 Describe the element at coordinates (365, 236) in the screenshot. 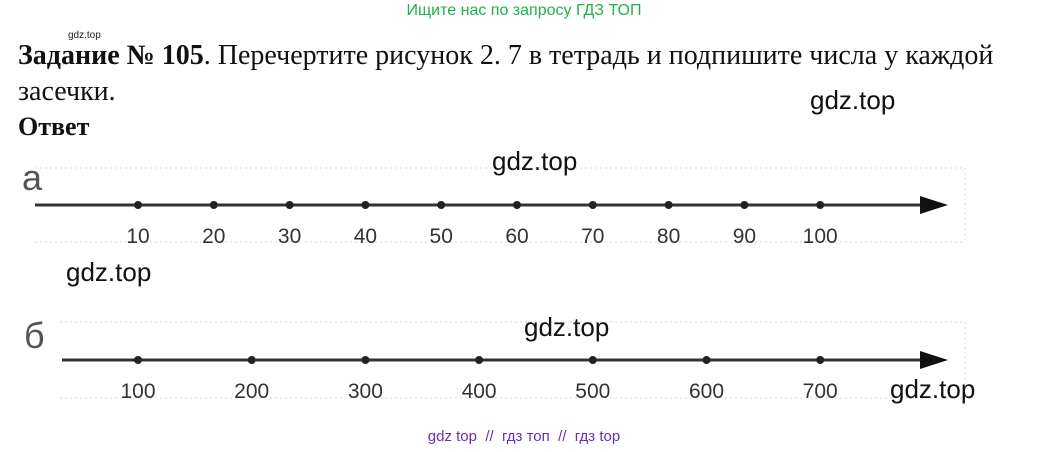

I see `tick-label: 40` at that location.